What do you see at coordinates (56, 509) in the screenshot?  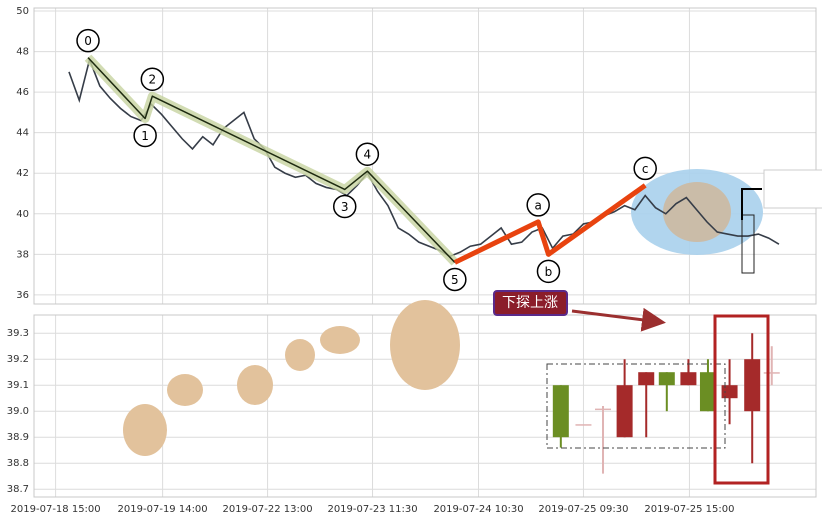 I see `x-tick-label: 2019-07-18 15:00` at bounding box center [56, 509].